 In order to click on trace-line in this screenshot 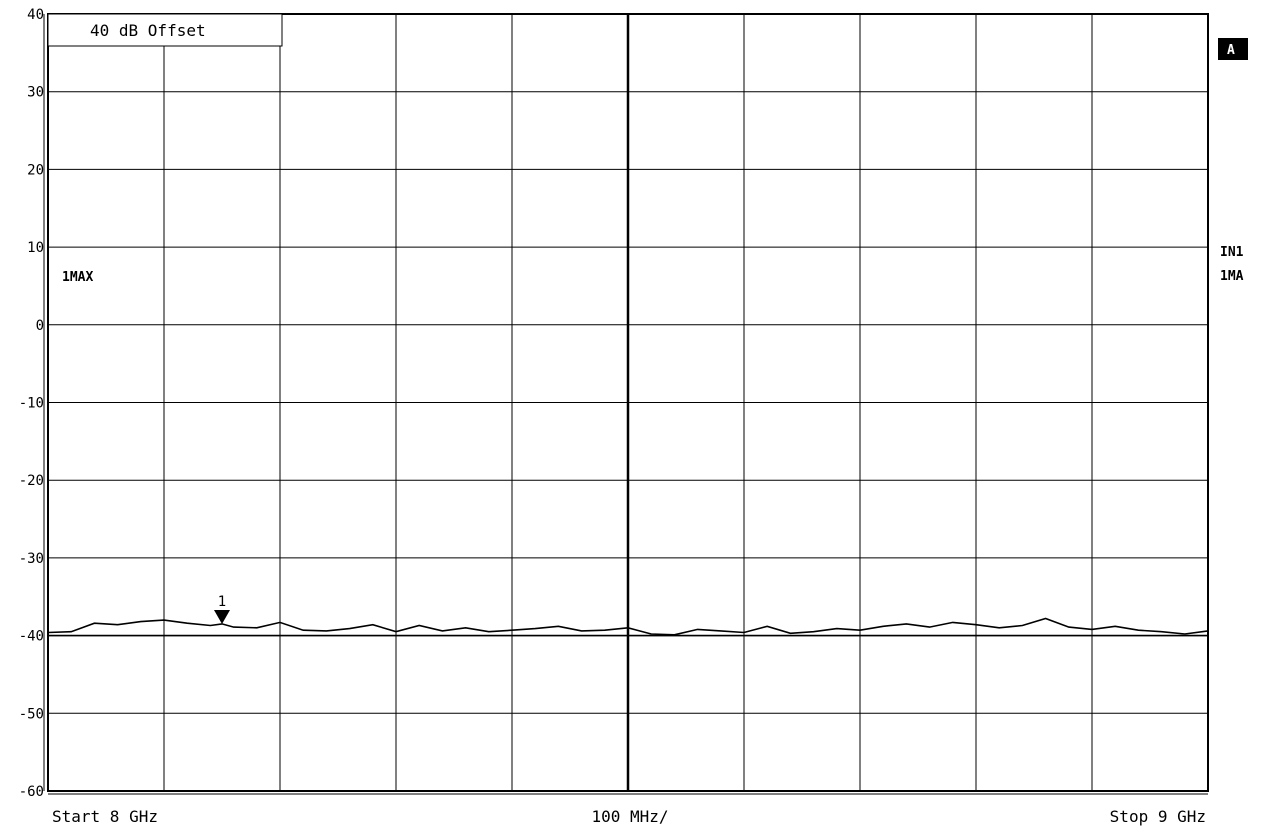, I will do `click(628, 626)`.